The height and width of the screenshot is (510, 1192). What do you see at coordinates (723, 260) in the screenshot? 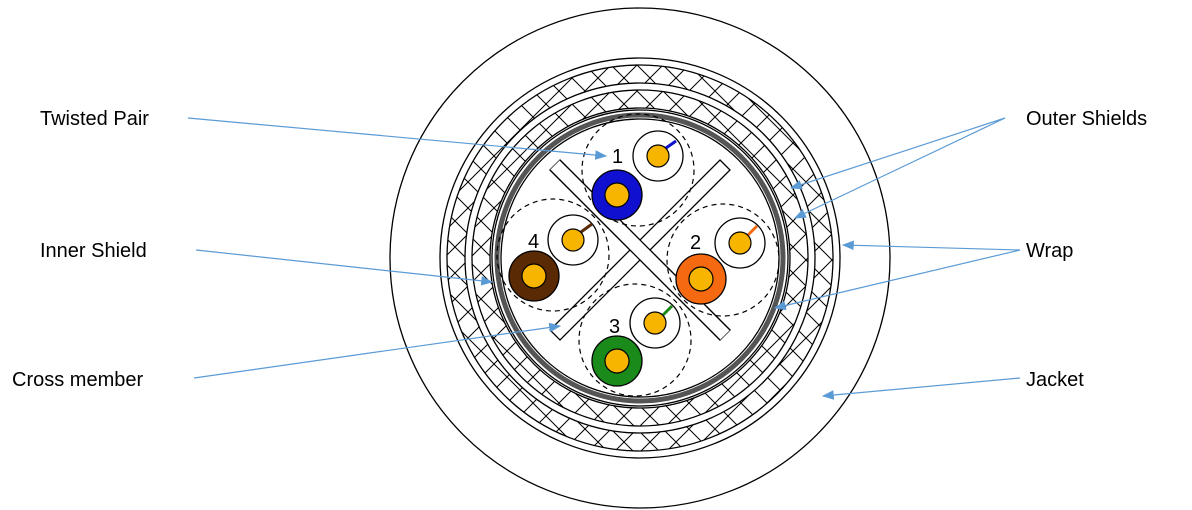
I see `pair-2-boundary` at bounding box center [723, 260].